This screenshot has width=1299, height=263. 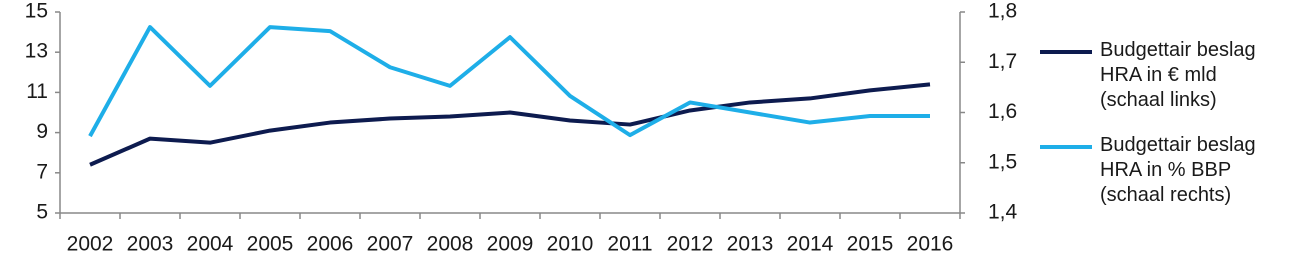 What do you see at coordinates (690, 244) in the screenshot?
I see `x-tick-label: 2012` at bounding box center [690, 244].